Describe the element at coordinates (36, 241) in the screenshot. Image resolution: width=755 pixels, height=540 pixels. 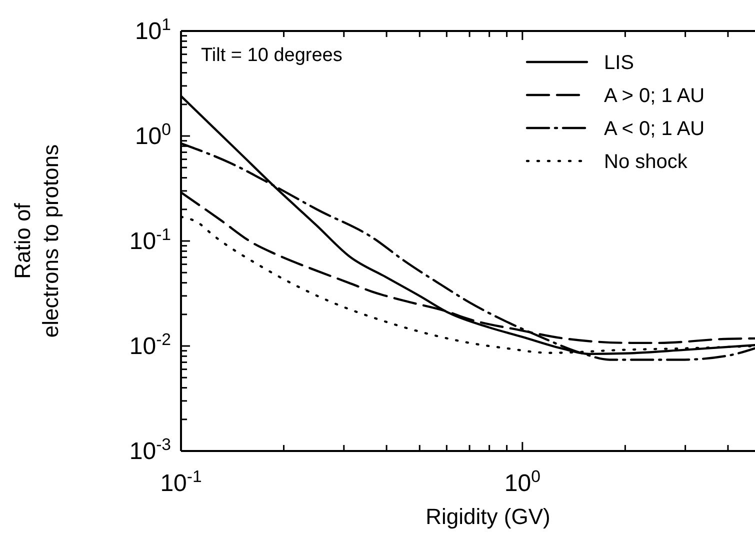
I see `y-axis-title: Ratio of electrons to protons` at that location.